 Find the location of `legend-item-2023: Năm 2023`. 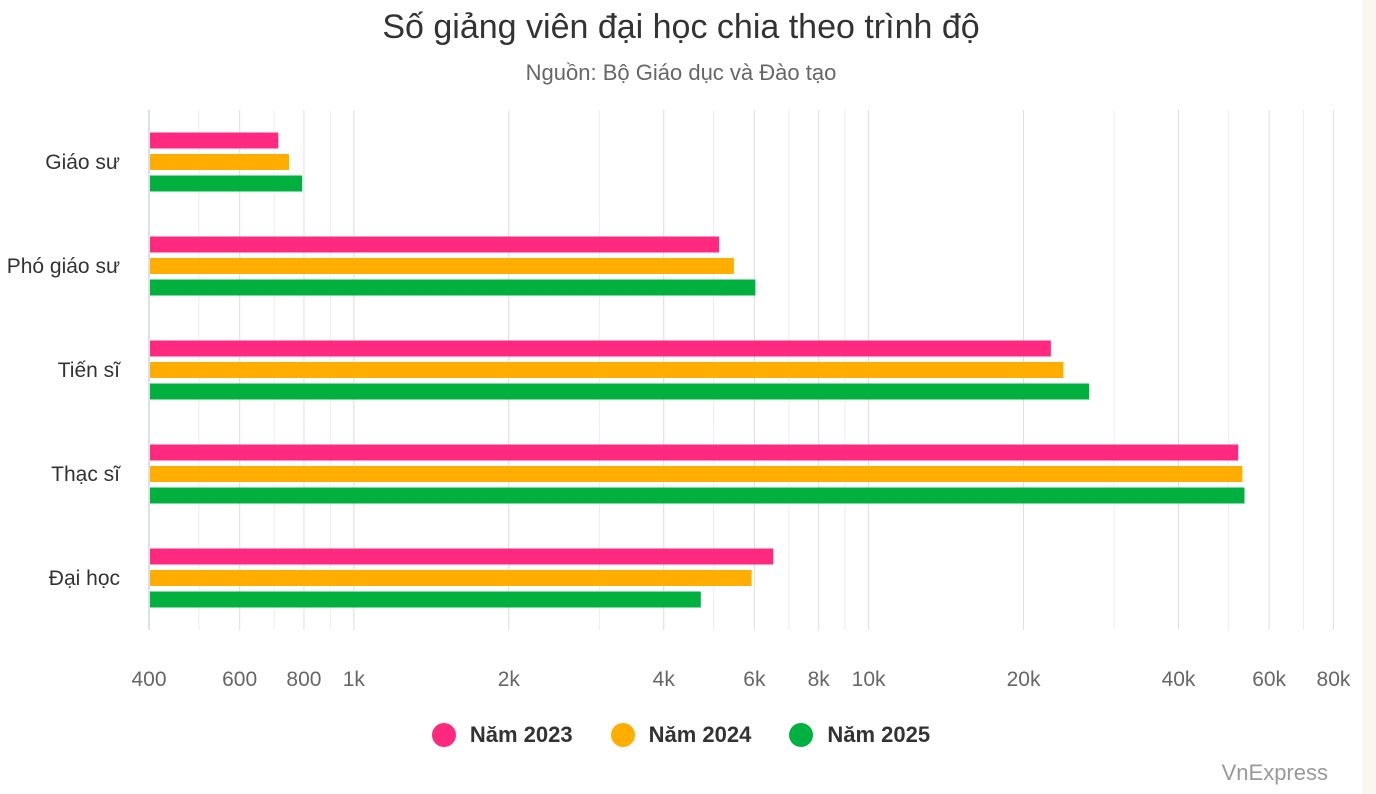

legend-item-2023: Năm 2023 is located at coordinates (502, 735).